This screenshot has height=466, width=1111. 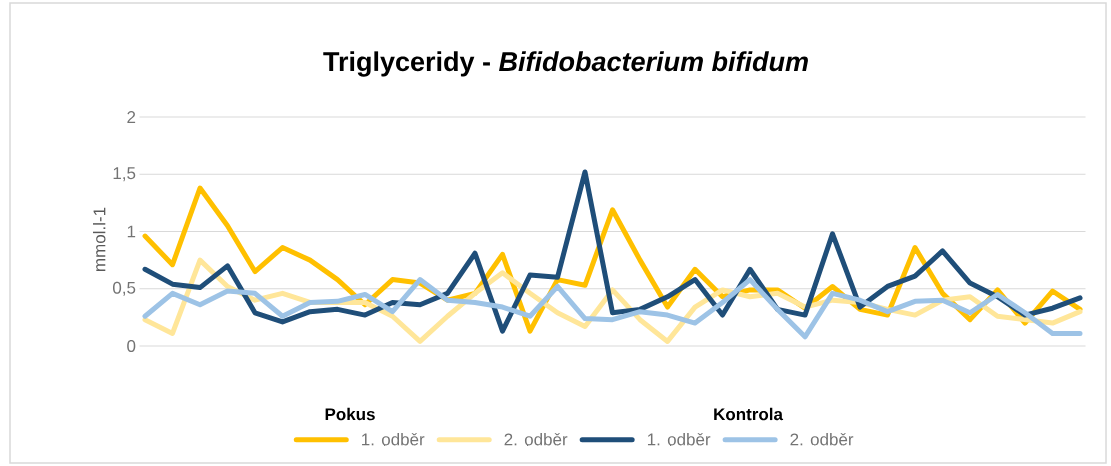 I want to click on y-tick-label: 0, so click(x=131, y=346).